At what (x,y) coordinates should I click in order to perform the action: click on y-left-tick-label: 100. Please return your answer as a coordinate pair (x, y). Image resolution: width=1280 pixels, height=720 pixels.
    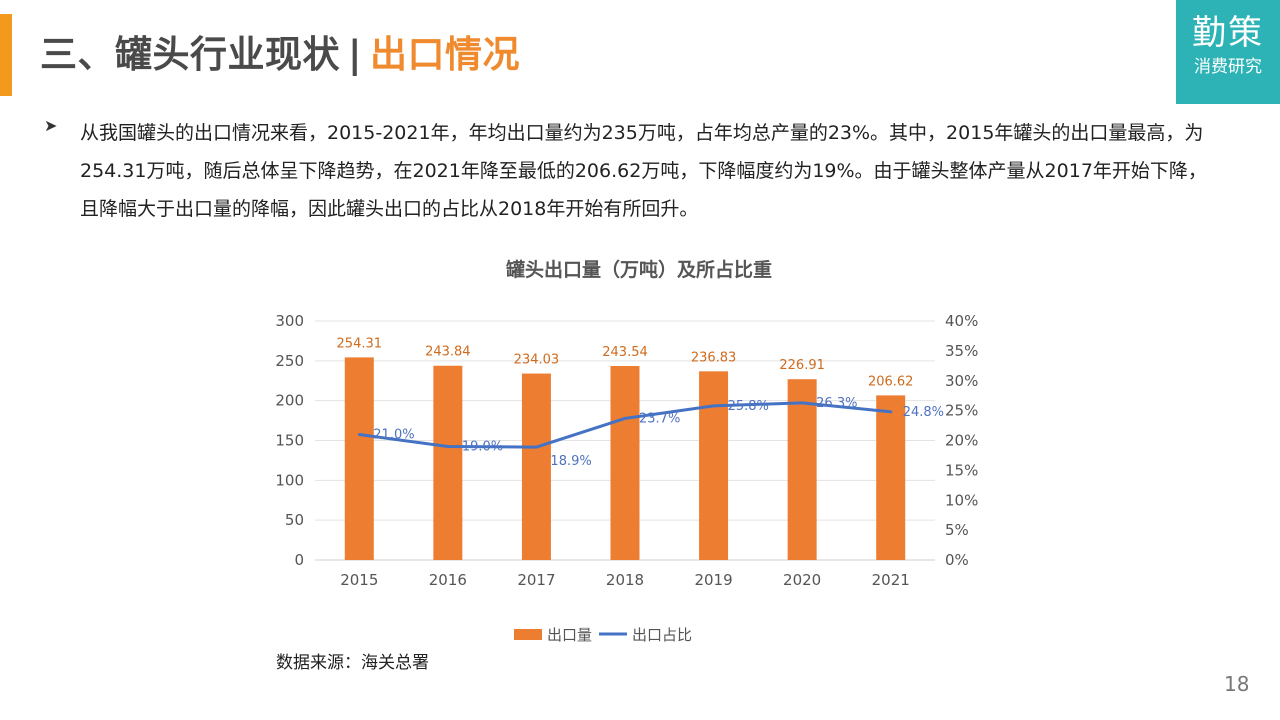
    Looking at the image, I should click on (289, 480).